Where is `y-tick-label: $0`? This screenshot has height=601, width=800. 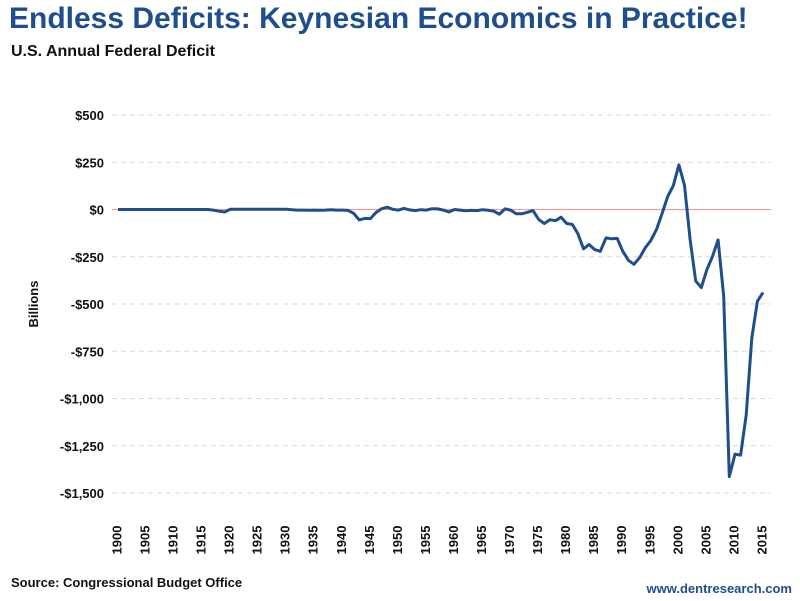
y-tick-label: $0 is located at coordinates (97, 210).